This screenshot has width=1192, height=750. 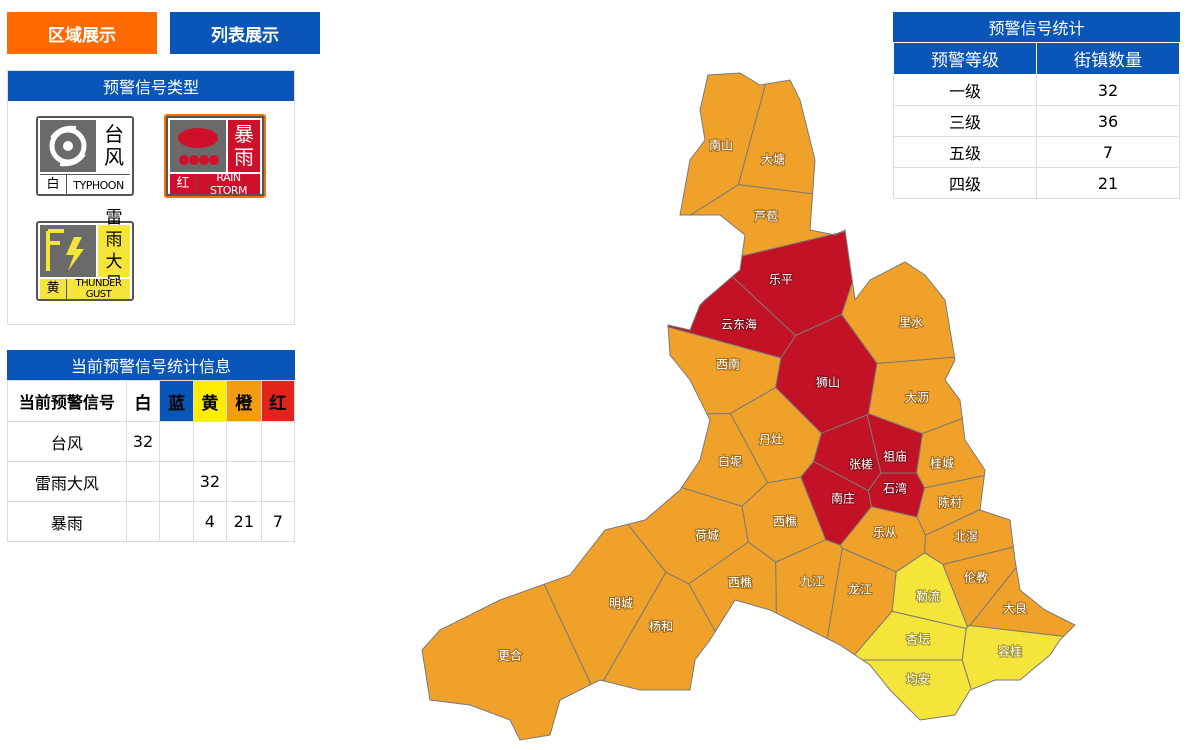 I want to click on region-label: 南庄, so click(x=843, y=498).